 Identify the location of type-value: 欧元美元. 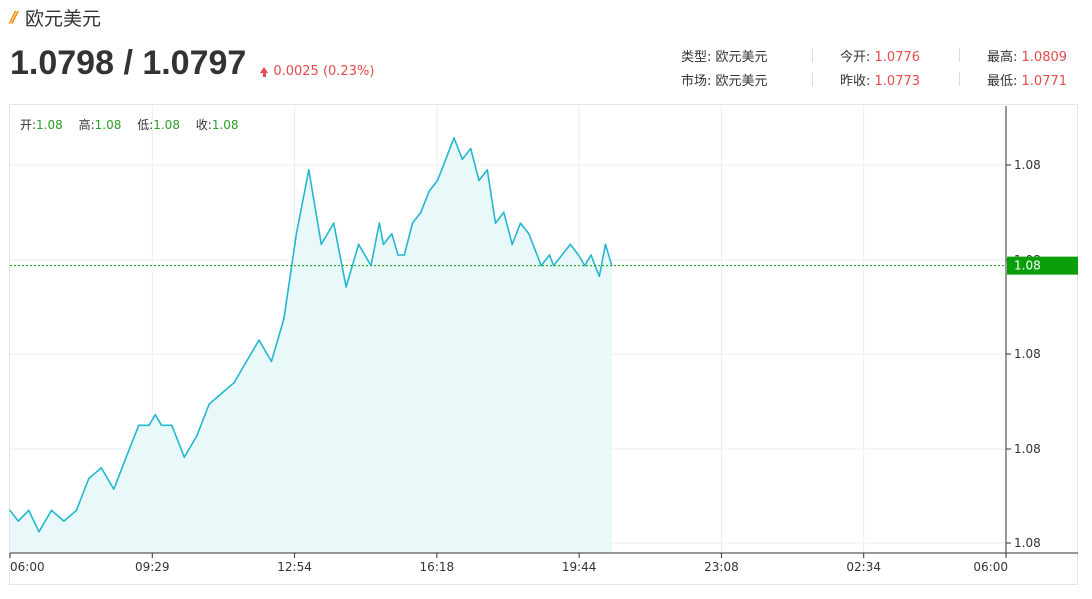
(741, 57).